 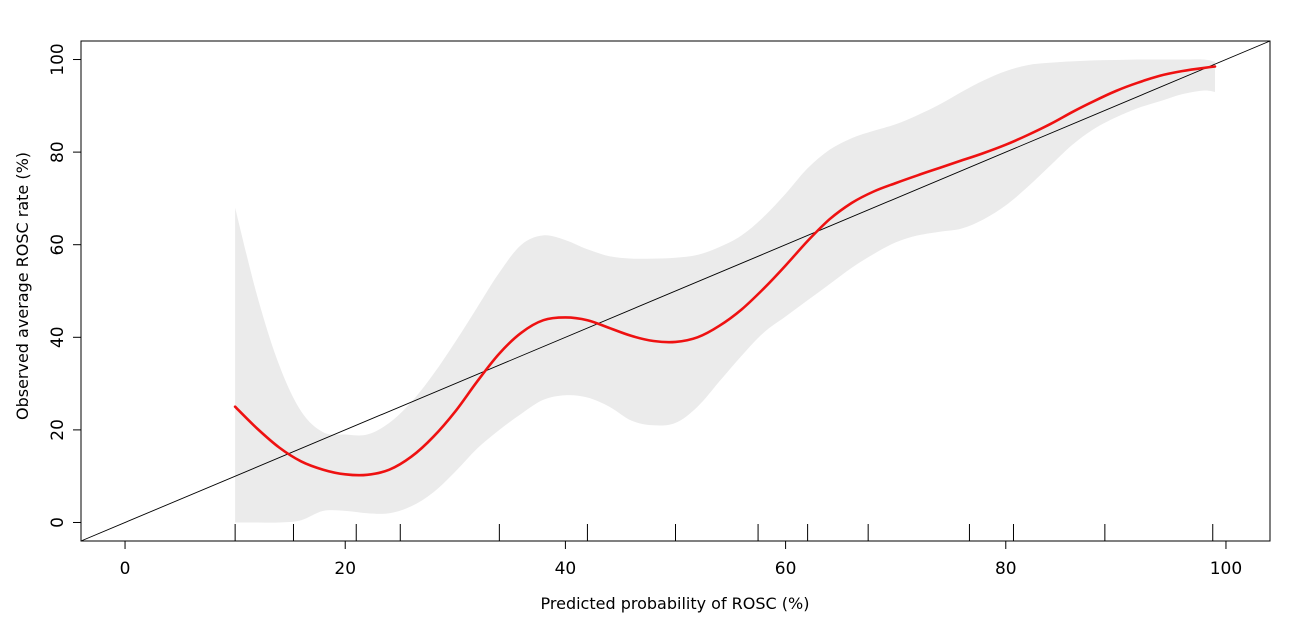 What do you see at coordinates (58, 59) in the screenshot?
I see `y-tick-label: 100` at bounding box center [58, 59].